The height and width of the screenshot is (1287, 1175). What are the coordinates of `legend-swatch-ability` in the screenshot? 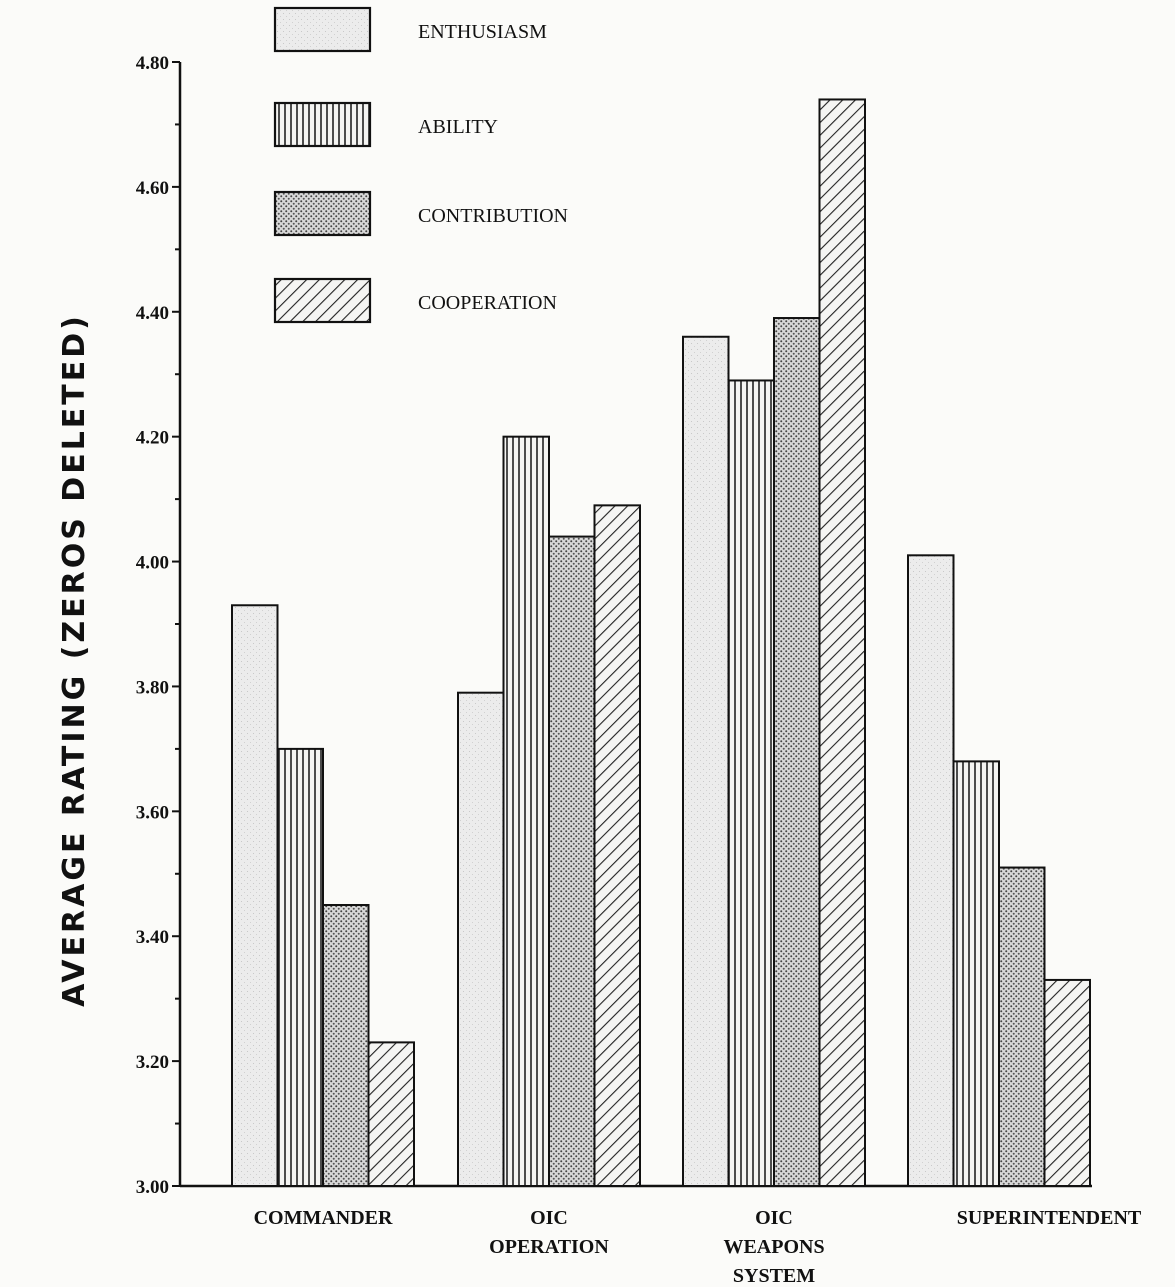 It's located at (322, 124).